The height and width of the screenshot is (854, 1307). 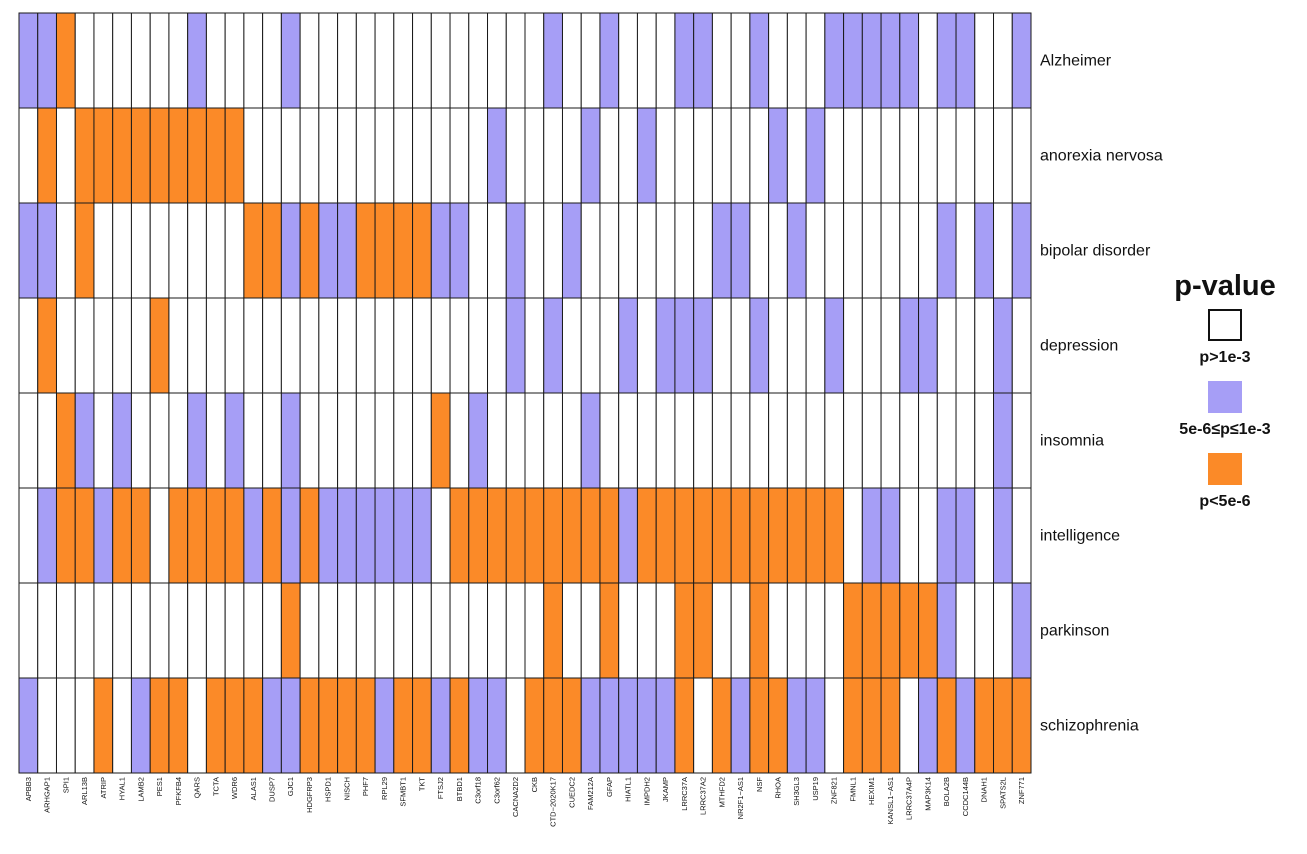 I want to click on gene-label: SH3GL3, so click(x=796, y=791).